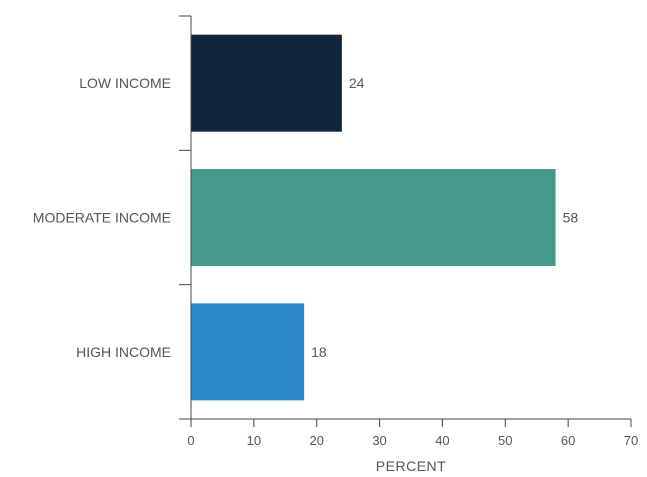  I want to click on x-tick-label: 70, so click(631, 440).